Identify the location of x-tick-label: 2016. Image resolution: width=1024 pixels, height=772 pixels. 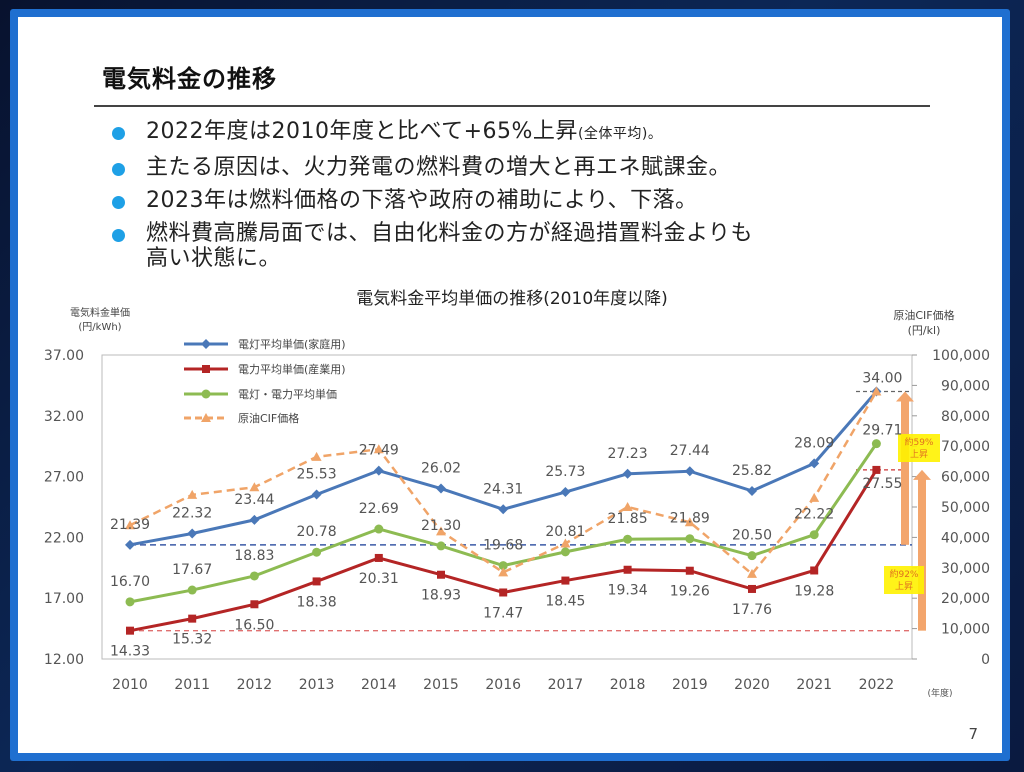
(503, 685).